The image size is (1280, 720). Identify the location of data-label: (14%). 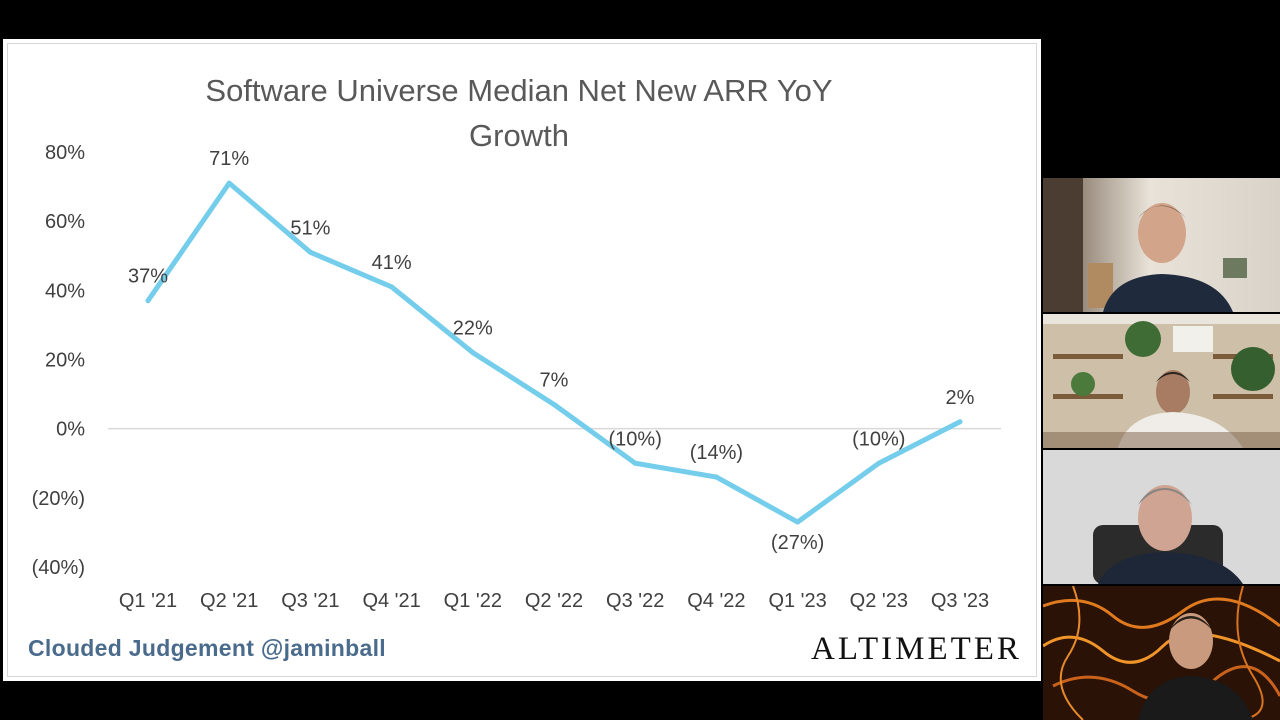
(716, 453).